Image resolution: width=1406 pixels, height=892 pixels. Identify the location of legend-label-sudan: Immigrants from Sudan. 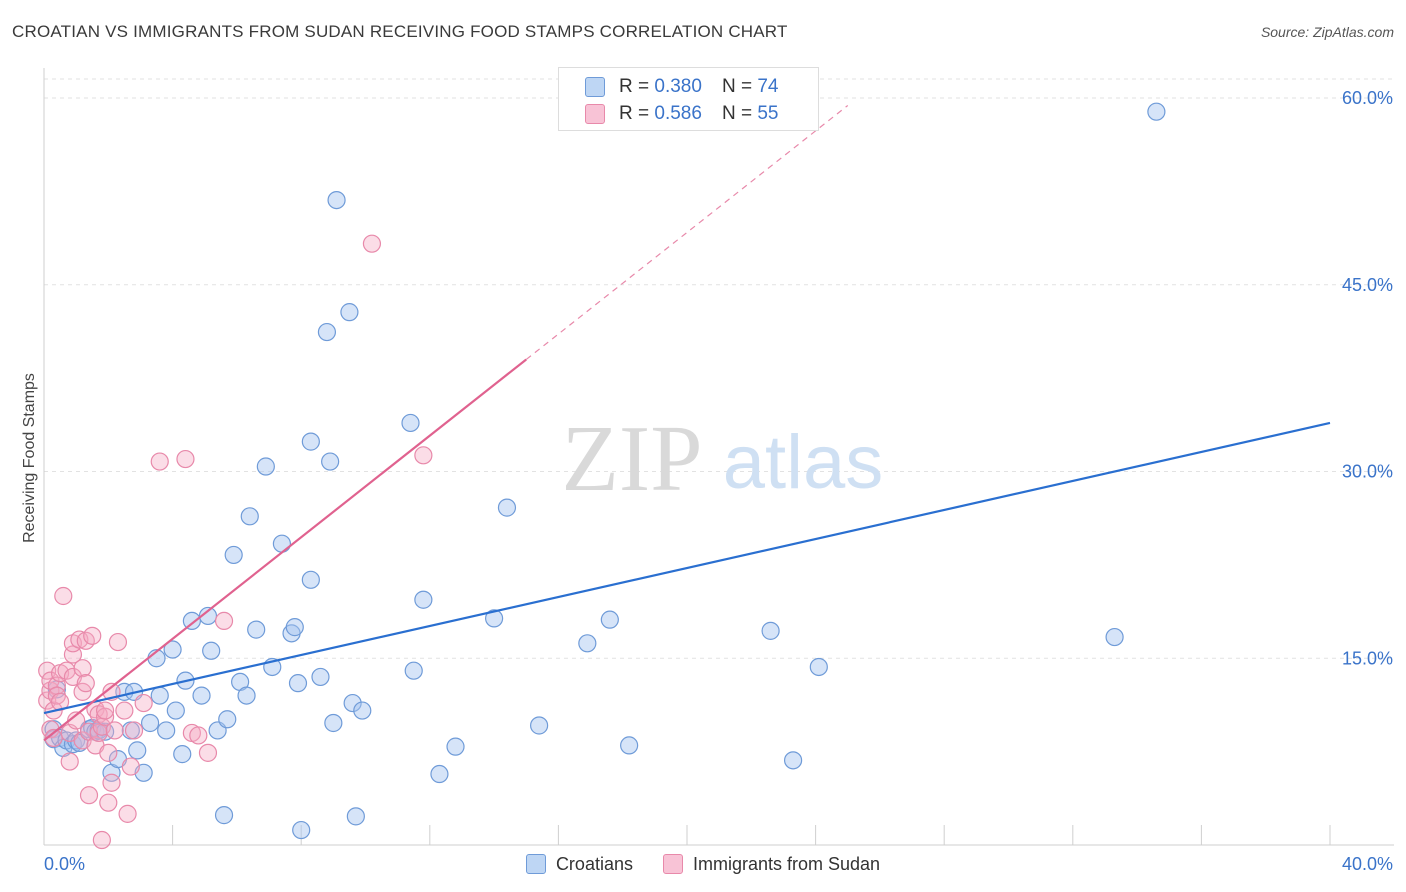
(786, 863).